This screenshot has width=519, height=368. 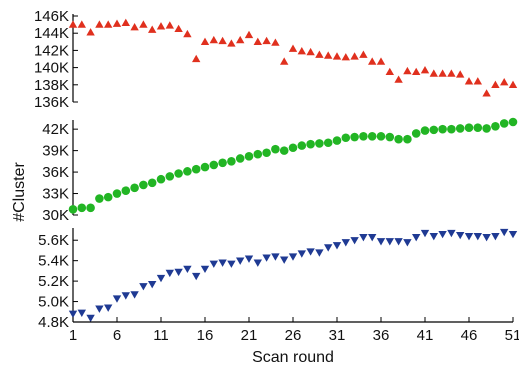 I want to click on y-tick-label: 42K, so click(x=55, y=129).